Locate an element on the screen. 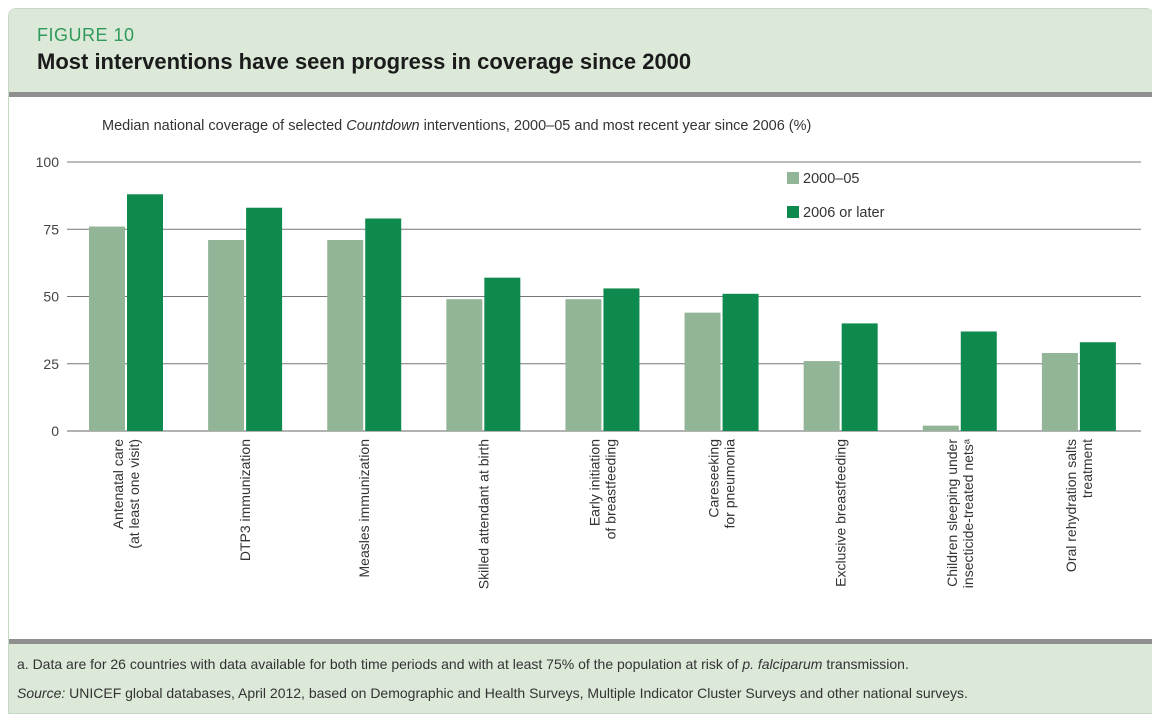 The height and width of the screenshot is (717, 1152). y-tick-label: 100 is located at coordinates (48, 162).